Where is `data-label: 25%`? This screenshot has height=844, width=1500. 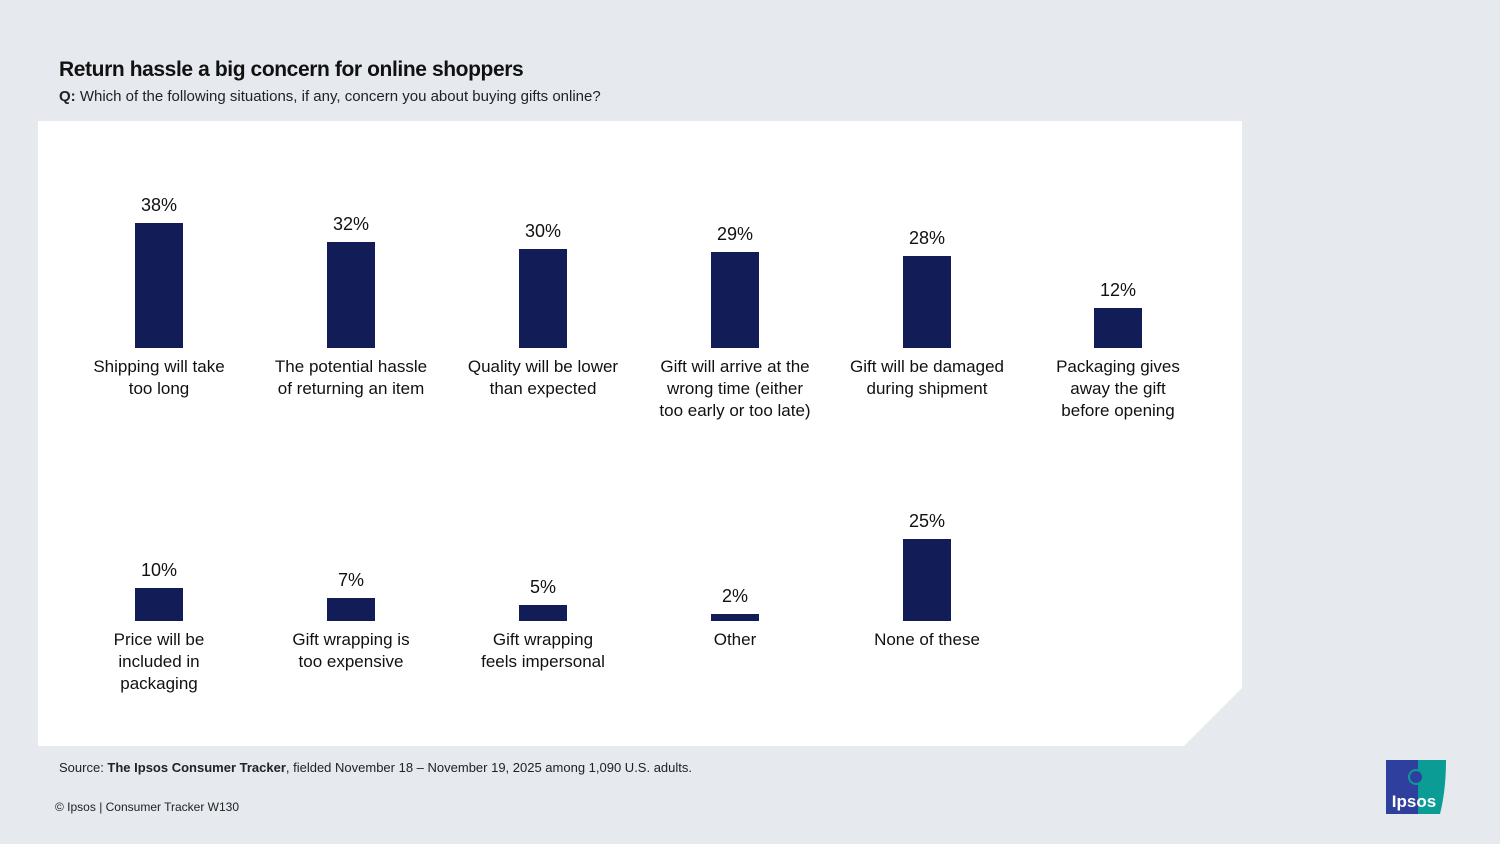
data-label: 25% is located at coordinates (927, 520).